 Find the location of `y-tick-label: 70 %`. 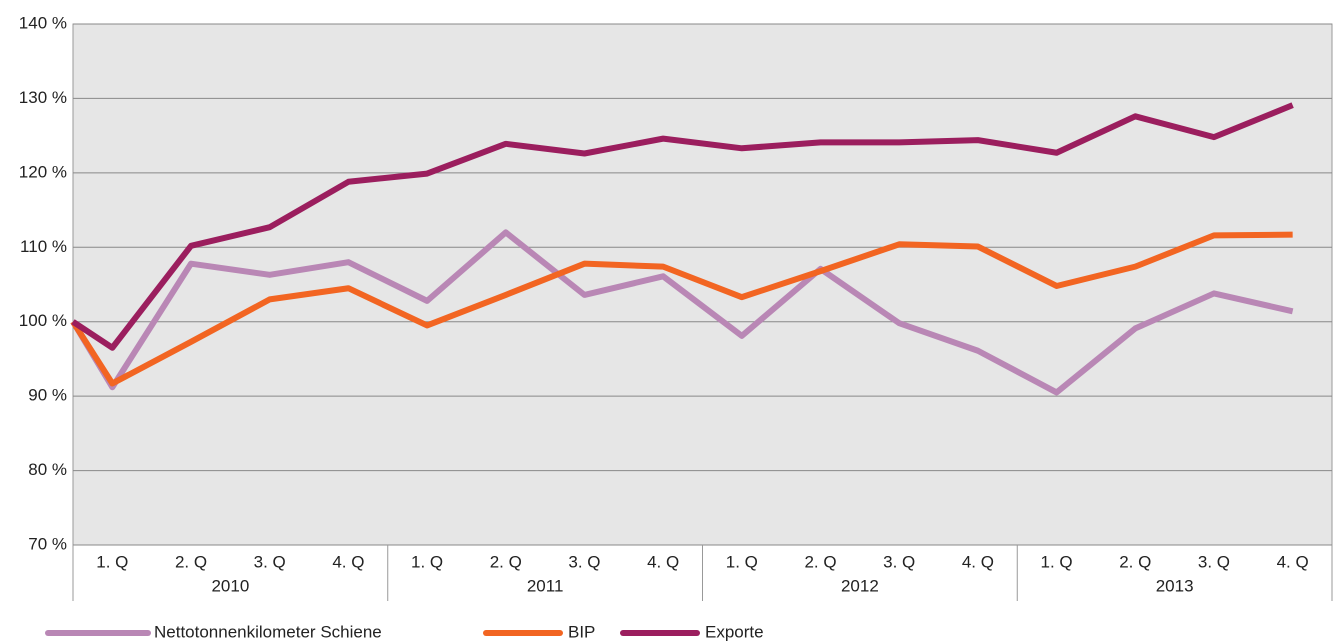

y-tick-label: 70 % is located at coordinates (47, 543).